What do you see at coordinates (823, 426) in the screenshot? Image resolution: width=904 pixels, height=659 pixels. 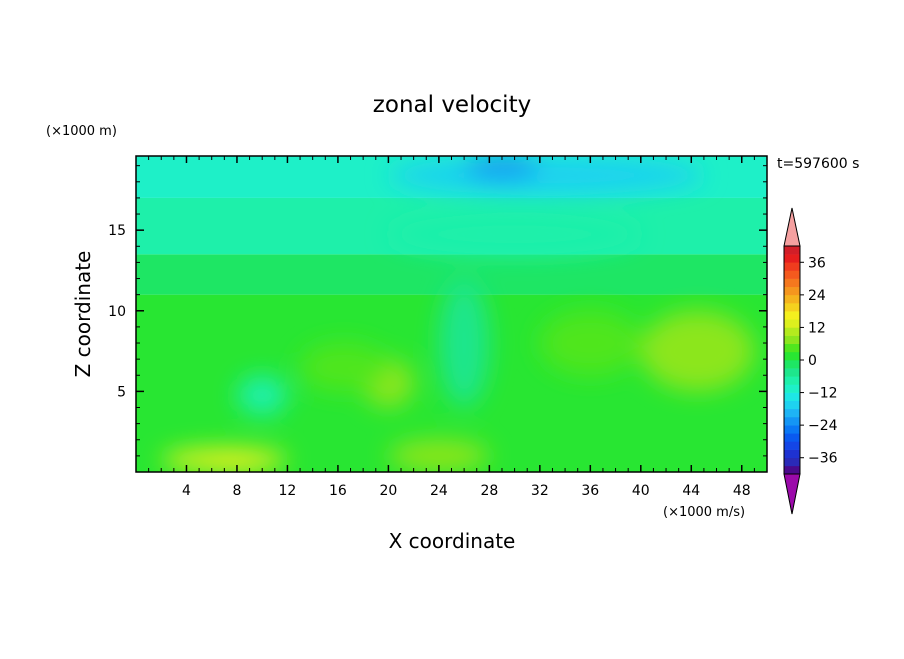 I see `colorbar-tick-label: −24` at bounding box center [823, 426].